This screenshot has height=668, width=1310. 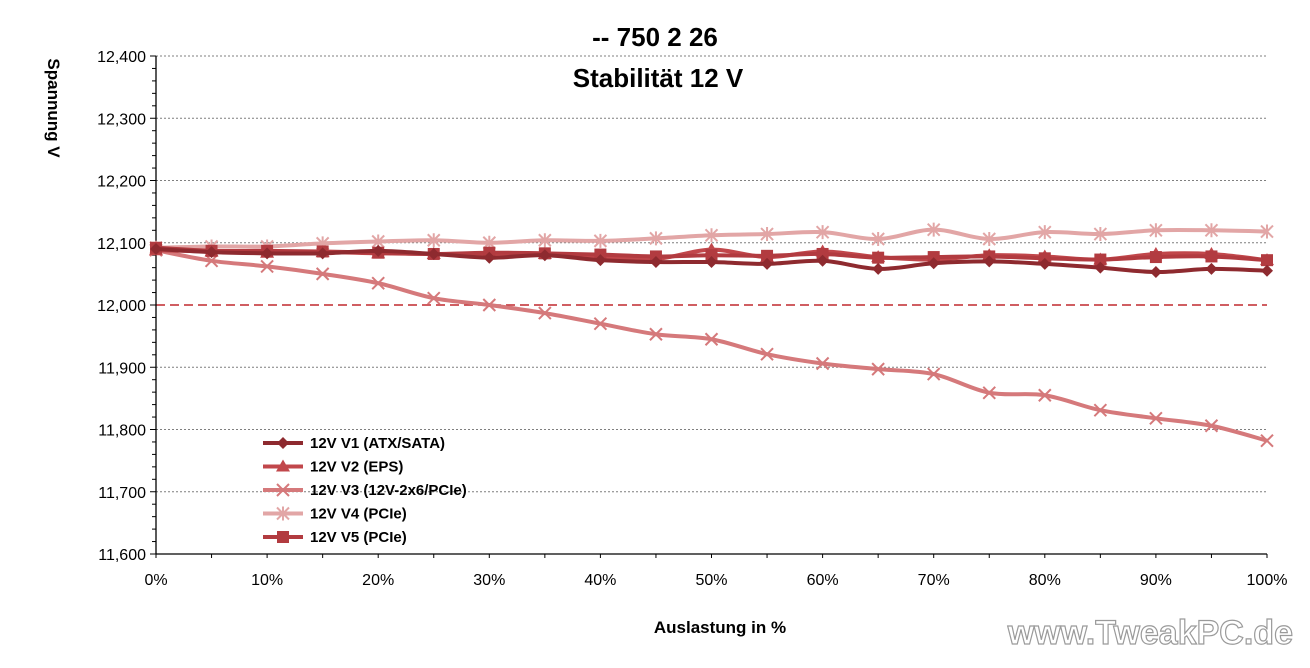 What do you see at coordinates (1267, 580) in the screenshot?
I see `x-tick-label: 100%` at bounding box center [1267, 580].